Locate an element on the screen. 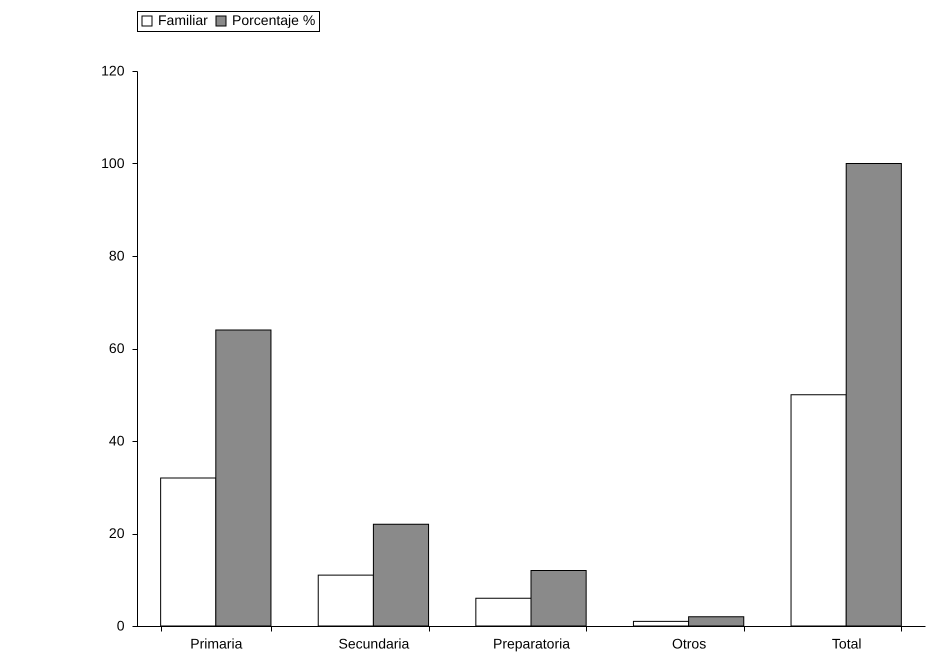 This screenshot has width=933, height=661. x-tick-label: Secundaria is located at coordinates (374, 644).